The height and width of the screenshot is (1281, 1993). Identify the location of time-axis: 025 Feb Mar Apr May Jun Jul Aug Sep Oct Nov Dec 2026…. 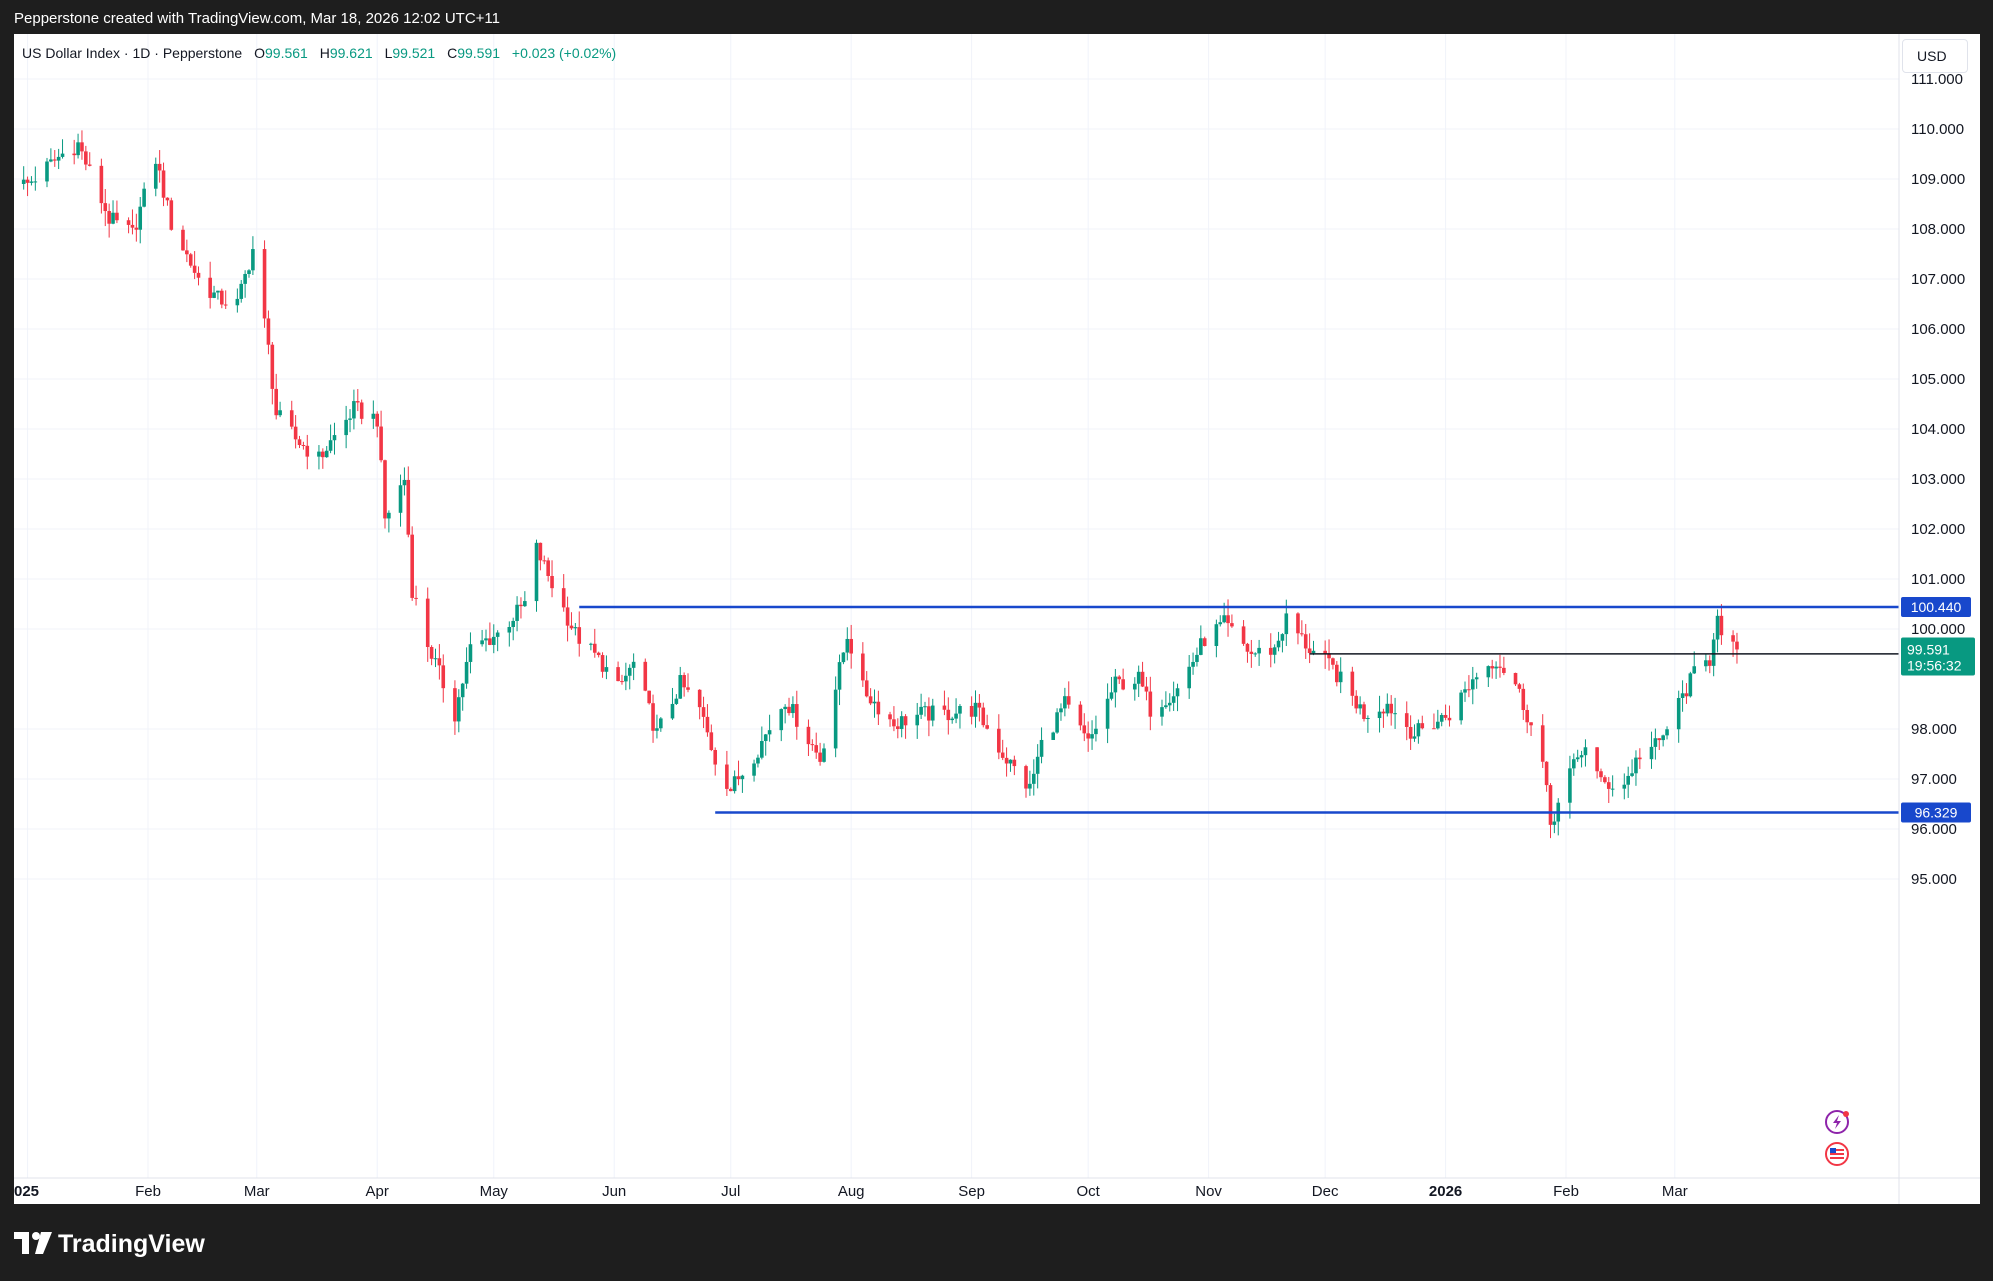
(997, 1188).